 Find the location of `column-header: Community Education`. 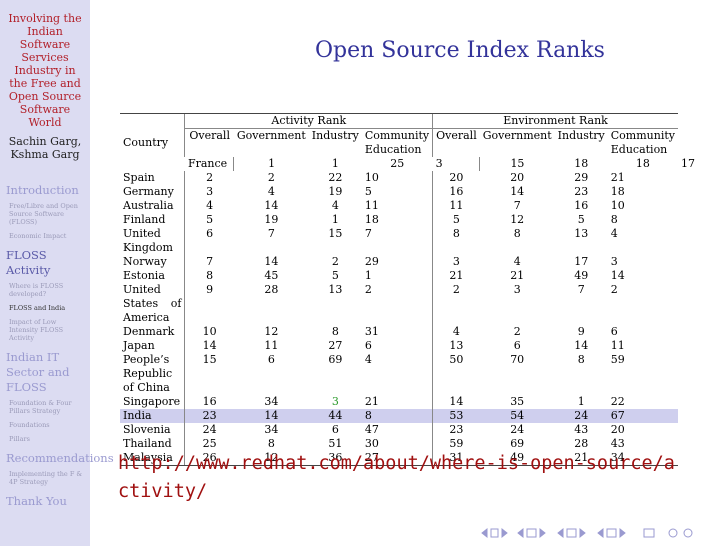

column-header: Community Education is located at coordinates (397, 142).